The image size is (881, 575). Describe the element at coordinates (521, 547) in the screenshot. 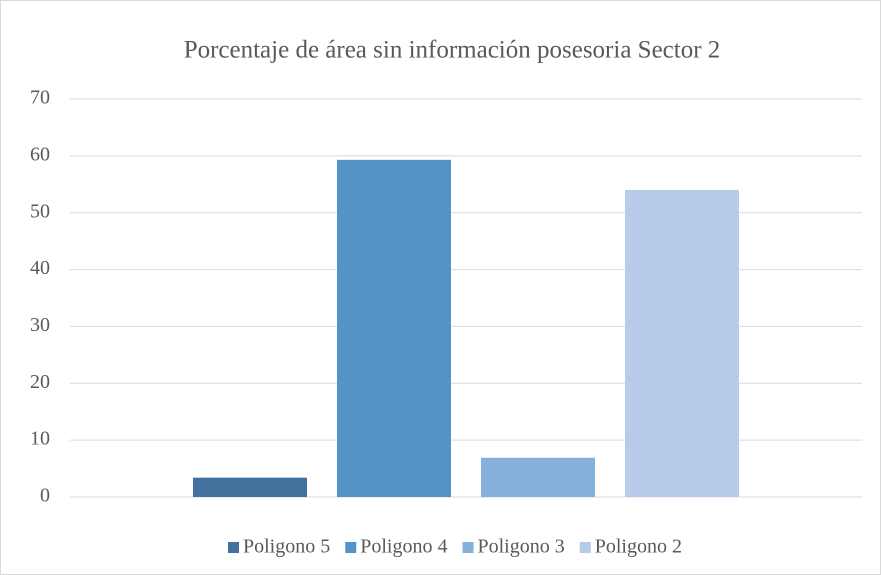

I see `legend-label: Poligono 3` at that location.